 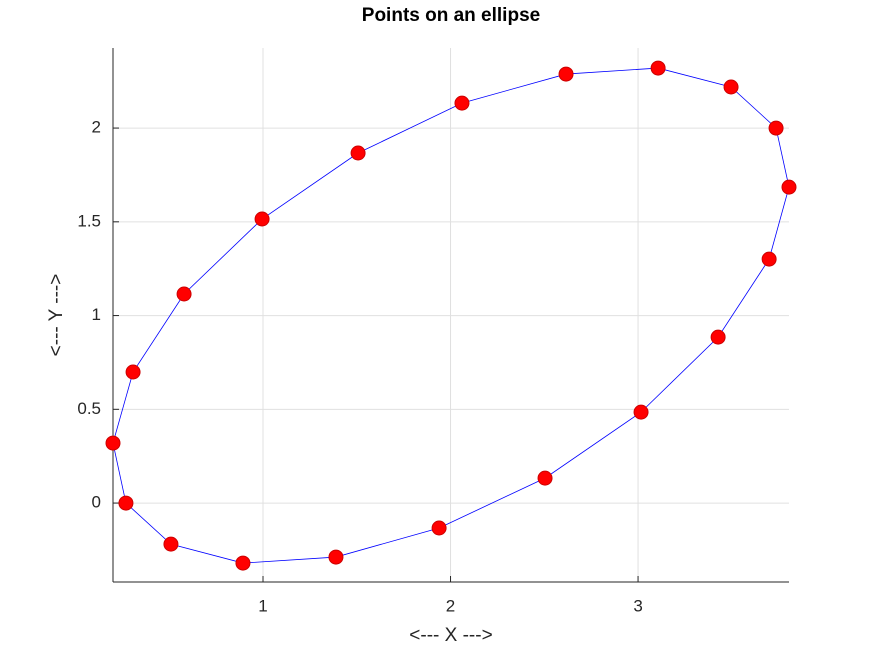 What do you see at coordinates (637, 605) in the screenshot?
I see `x-tick-label: 3` at bounding box center [637, 605].